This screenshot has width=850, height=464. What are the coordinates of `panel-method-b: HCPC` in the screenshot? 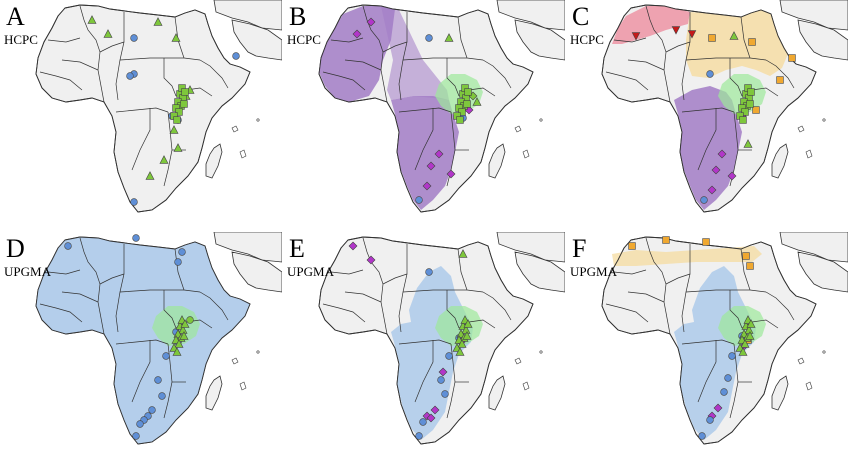 It's located at (304, 39).